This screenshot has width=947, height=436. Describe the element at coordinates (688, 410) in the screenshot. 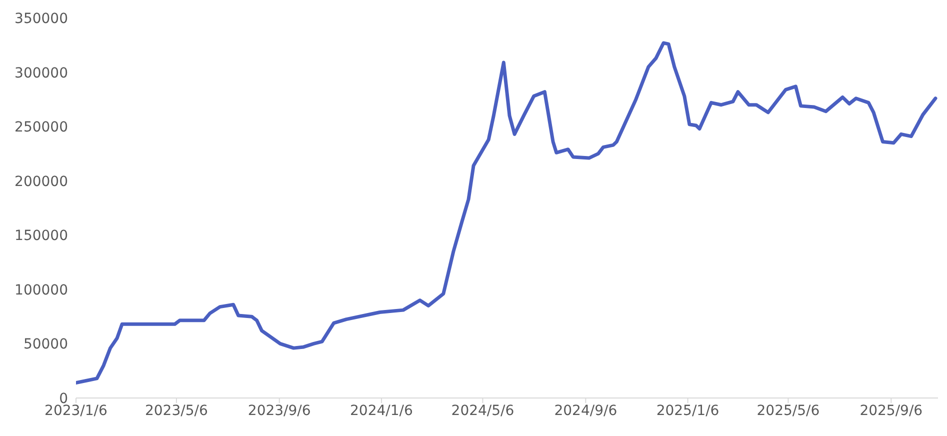

I see `x-tick-label: 2025/1/6` at that location.